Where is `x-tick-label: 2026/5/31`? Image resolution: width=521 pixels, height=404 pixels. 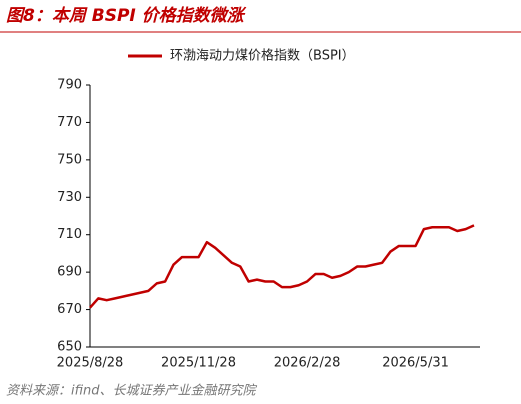 x-tick-label: 2026/5/31 is located at coordinates (415, 363).